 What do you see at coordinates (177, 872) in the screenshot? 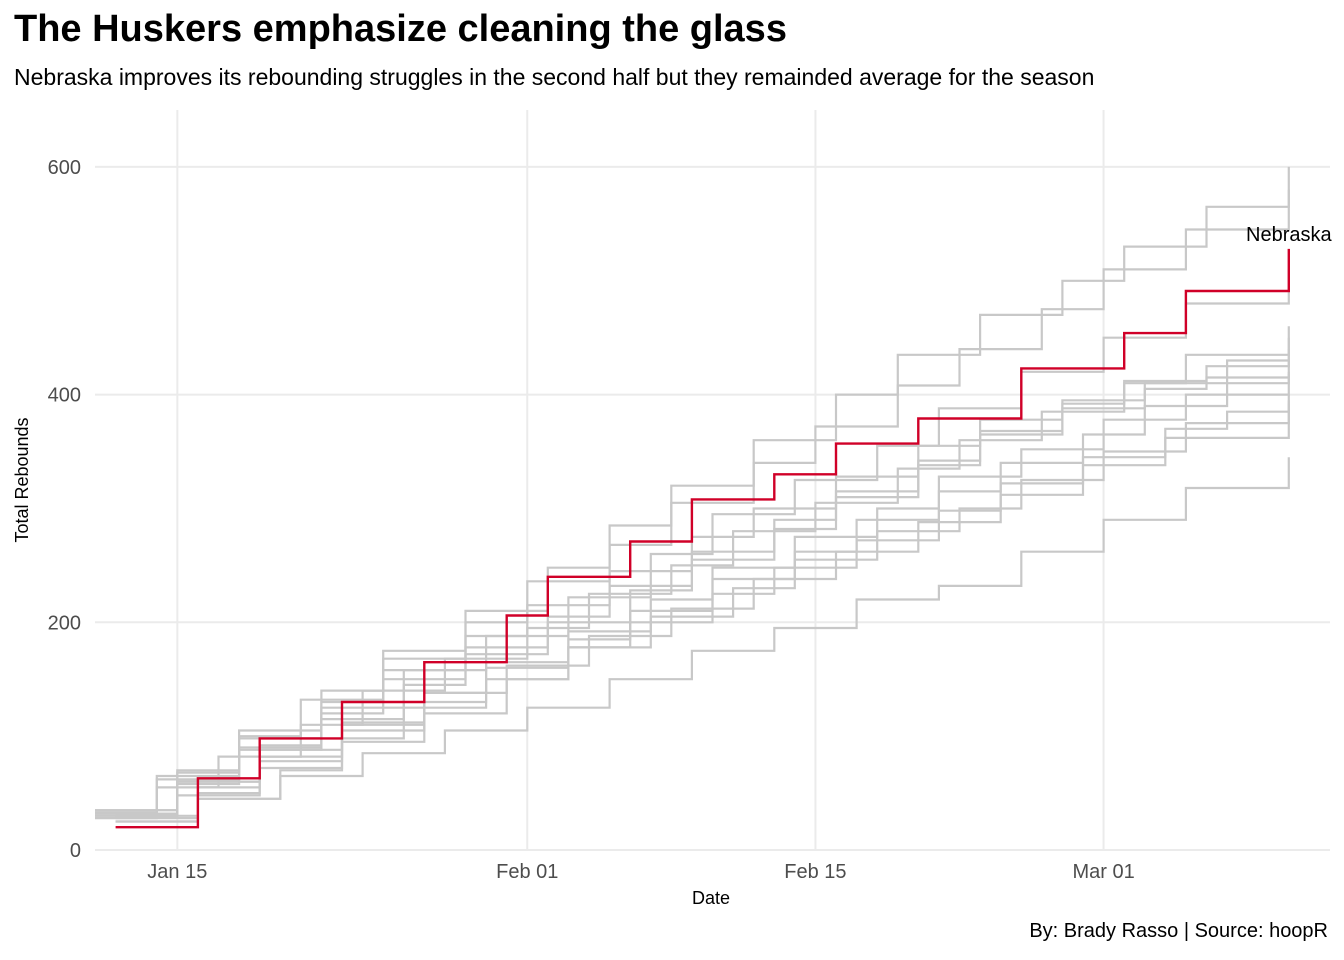
I see `x-tick-label: Jan 15` at bounding box center [177, 872].